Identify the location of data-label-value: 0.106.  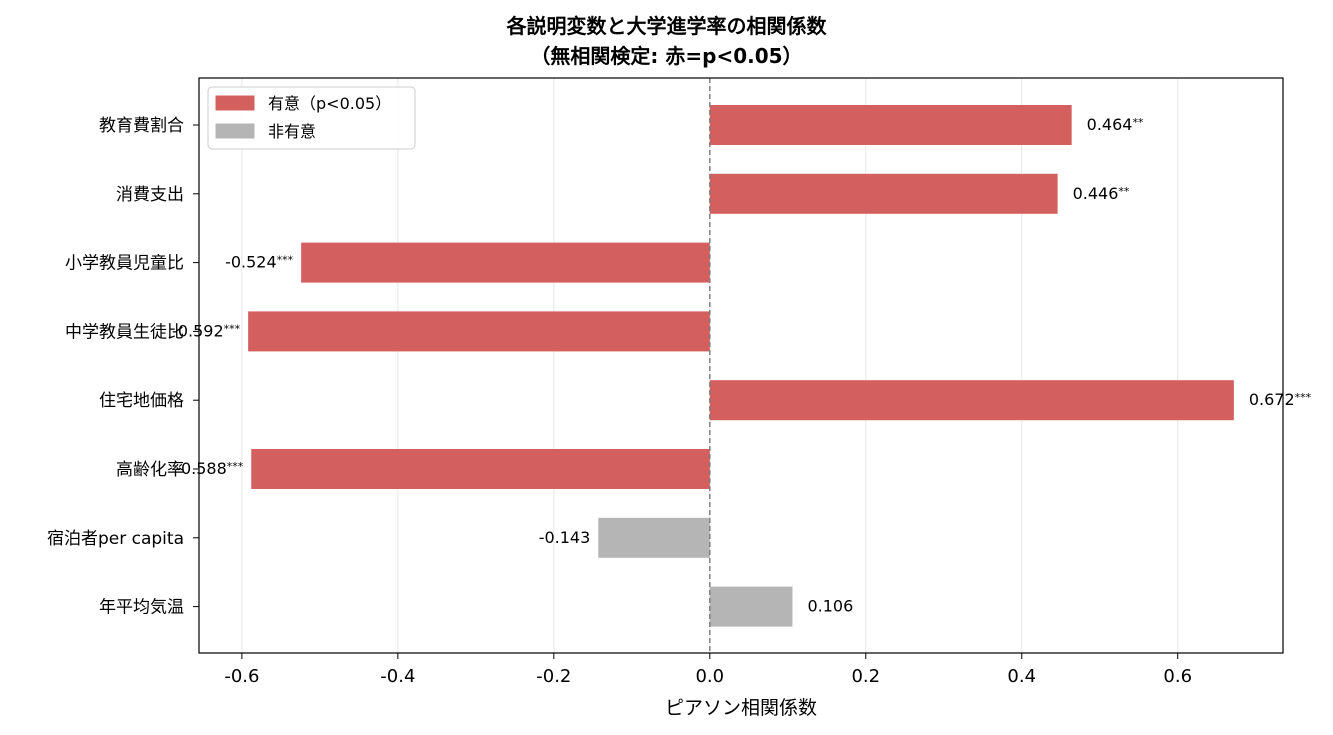
(830, 606).